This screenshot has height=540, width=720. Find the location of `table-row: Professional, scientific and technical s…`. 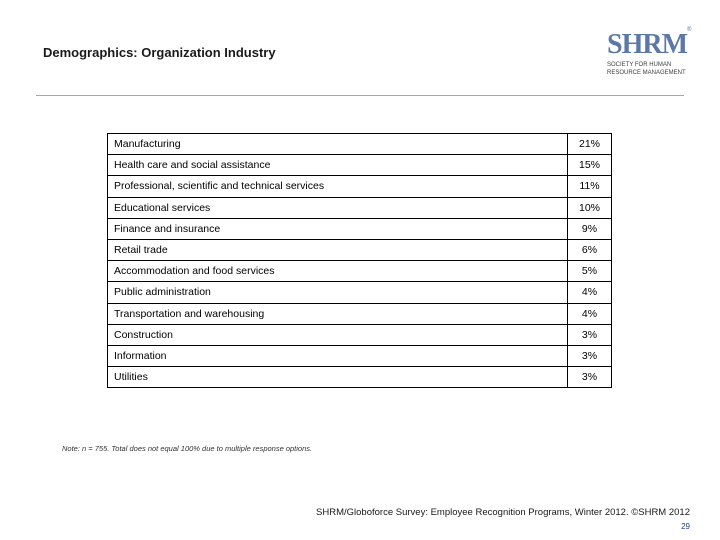

table-row: Professional, scientific and technical s… is located at coordinates (359, 186).